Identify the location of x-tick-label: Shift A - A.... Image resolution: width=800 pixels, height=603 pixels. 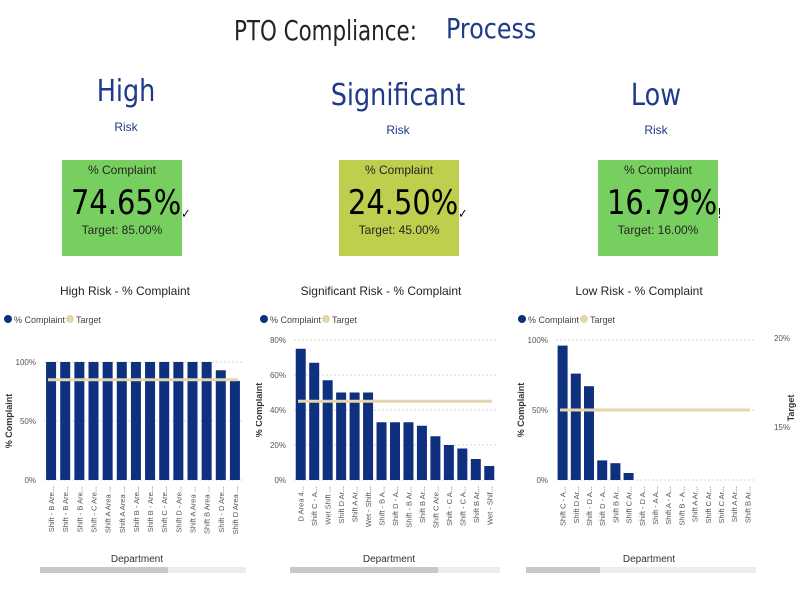
(668, 505).